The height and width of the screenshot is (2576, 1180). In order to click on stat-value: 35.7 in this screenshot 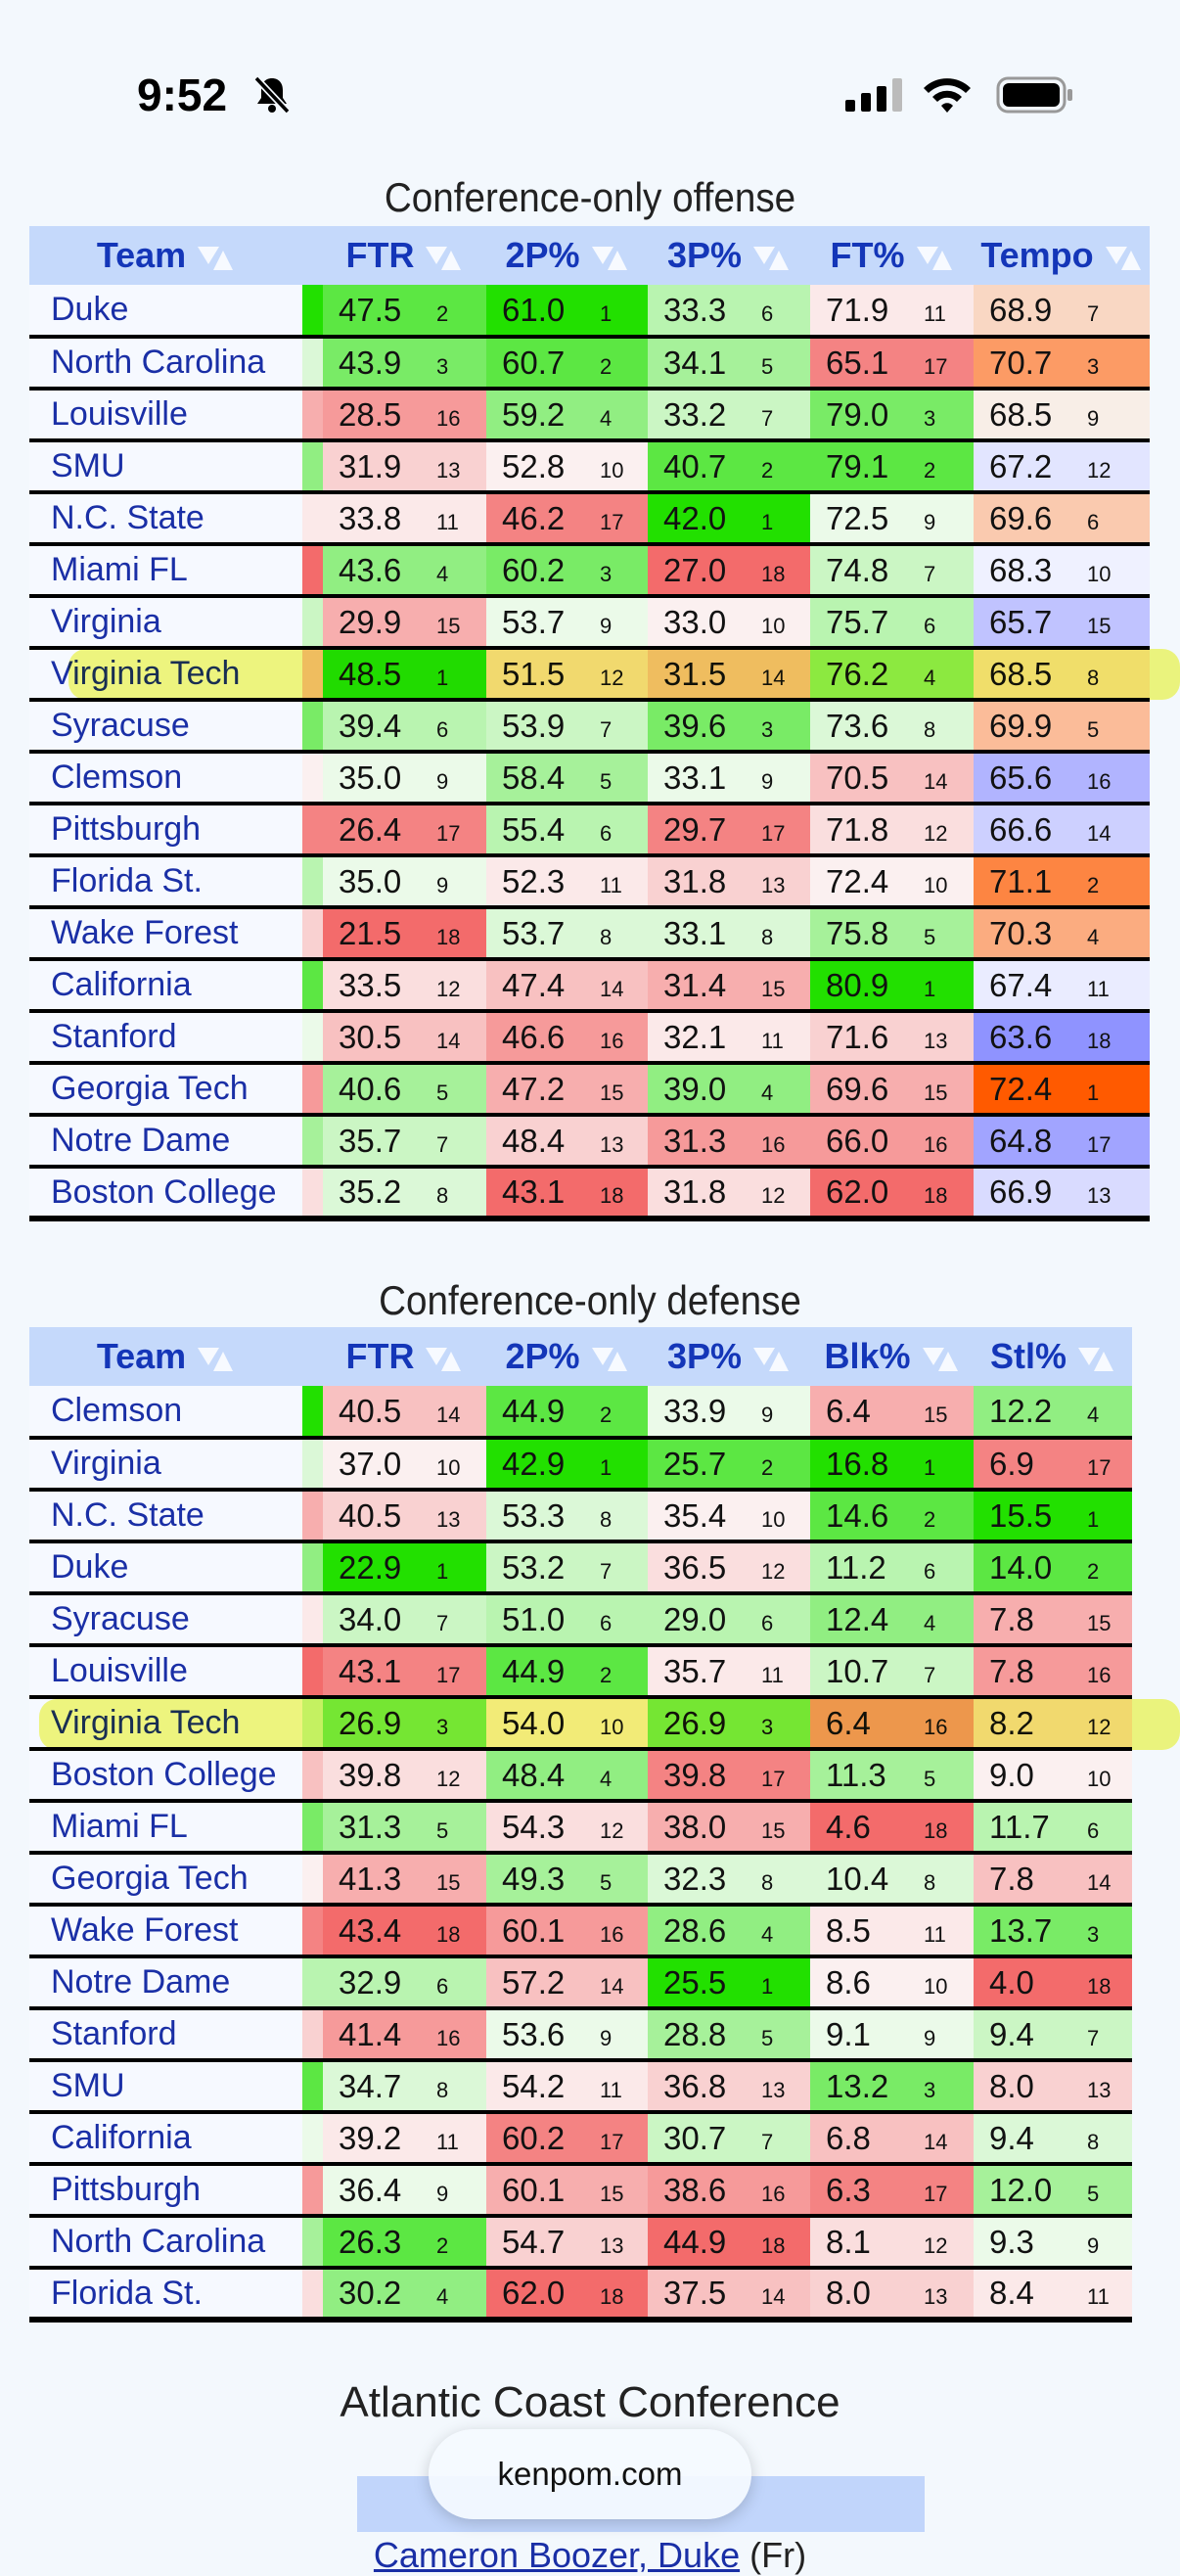, I will do `click(370, 1141)`.